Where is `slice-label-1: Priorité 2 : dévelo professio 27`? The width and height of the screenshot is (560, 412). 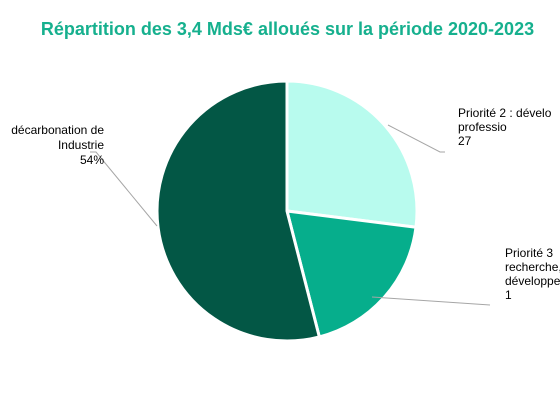
slice-label-1: Priorité 2 : dévelo professio 27 is located at coordinates (505, 127).